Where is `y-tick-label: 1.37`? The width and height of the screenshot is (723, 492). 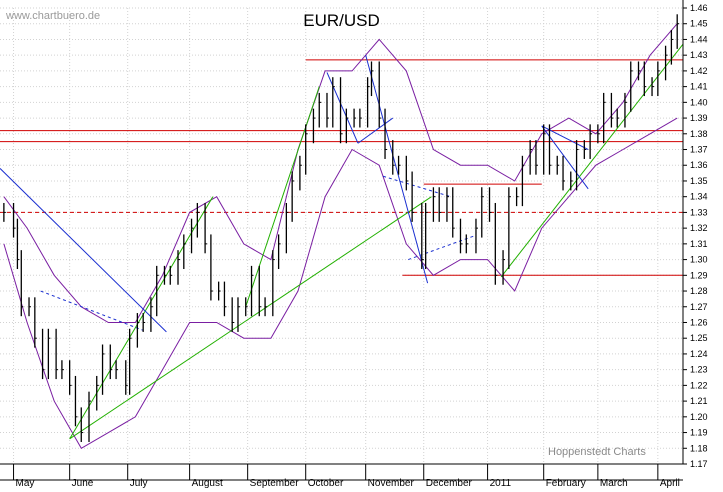 y-tick-label: 1.37 is located at coordinates (699, 150).